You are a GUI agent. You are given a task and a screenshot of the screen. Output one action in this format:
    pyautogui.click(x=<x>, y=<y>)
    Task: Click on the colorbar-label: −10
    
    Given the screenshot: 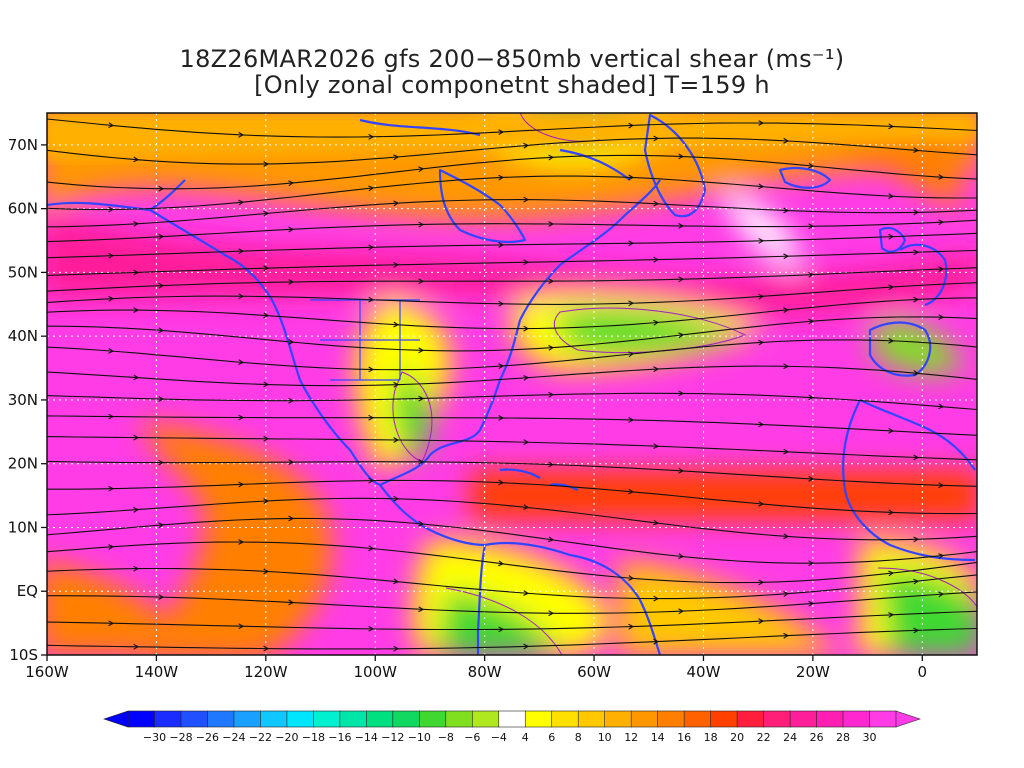 What is the action you would take?
    pyautogui.click(x=419, y=737)
    